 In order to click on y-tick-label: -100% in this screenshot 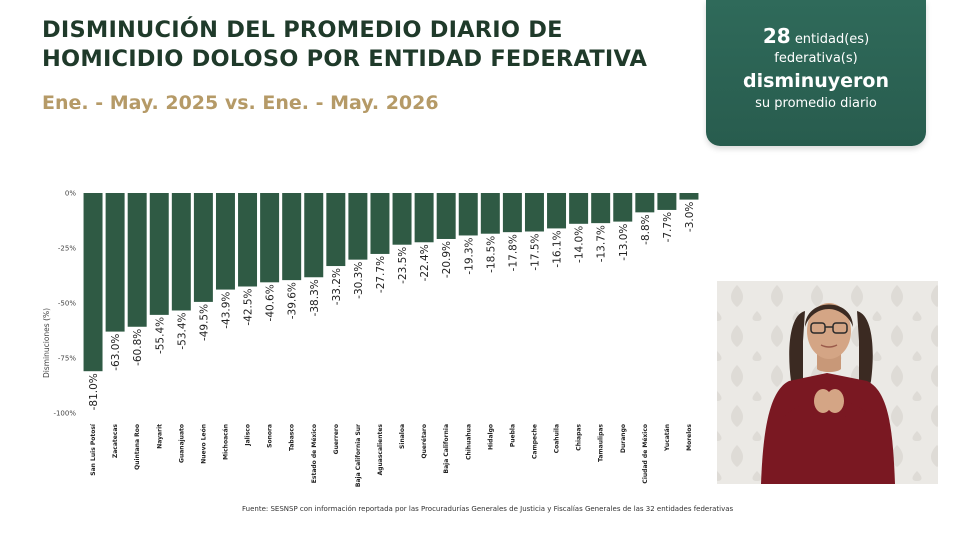, I will do `click(64, 414)`.